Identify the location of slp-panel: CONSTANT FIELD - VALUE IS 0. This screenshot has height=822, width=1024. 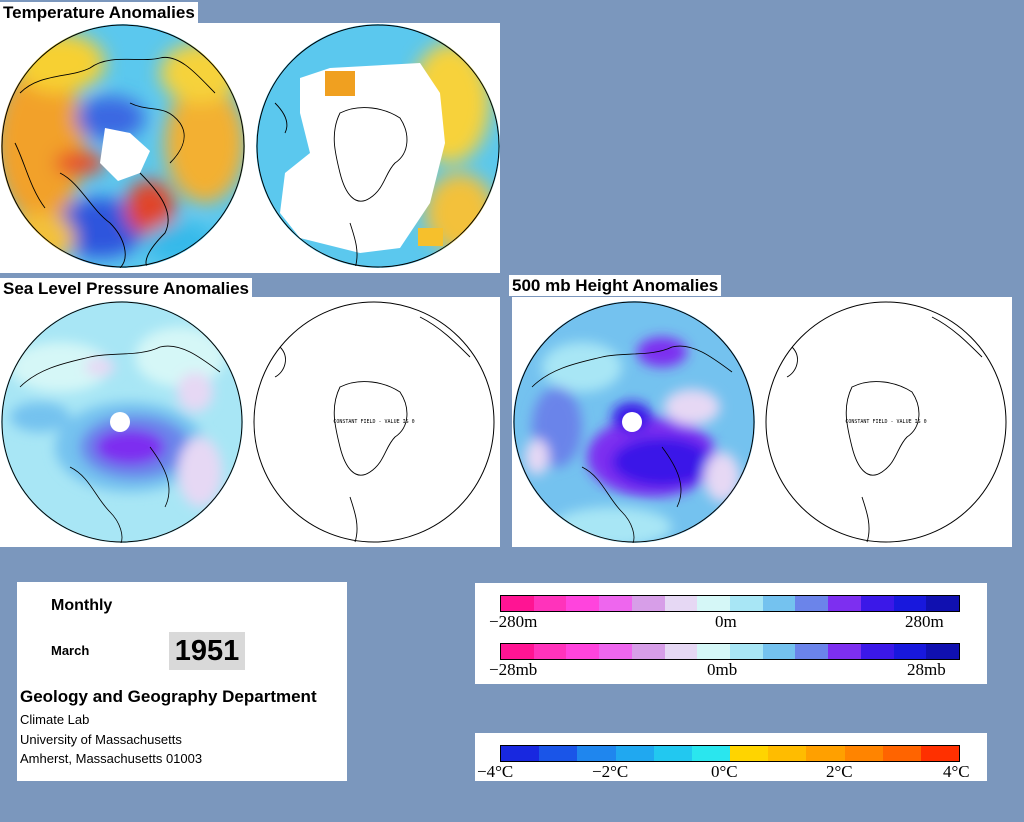
(250, 422).